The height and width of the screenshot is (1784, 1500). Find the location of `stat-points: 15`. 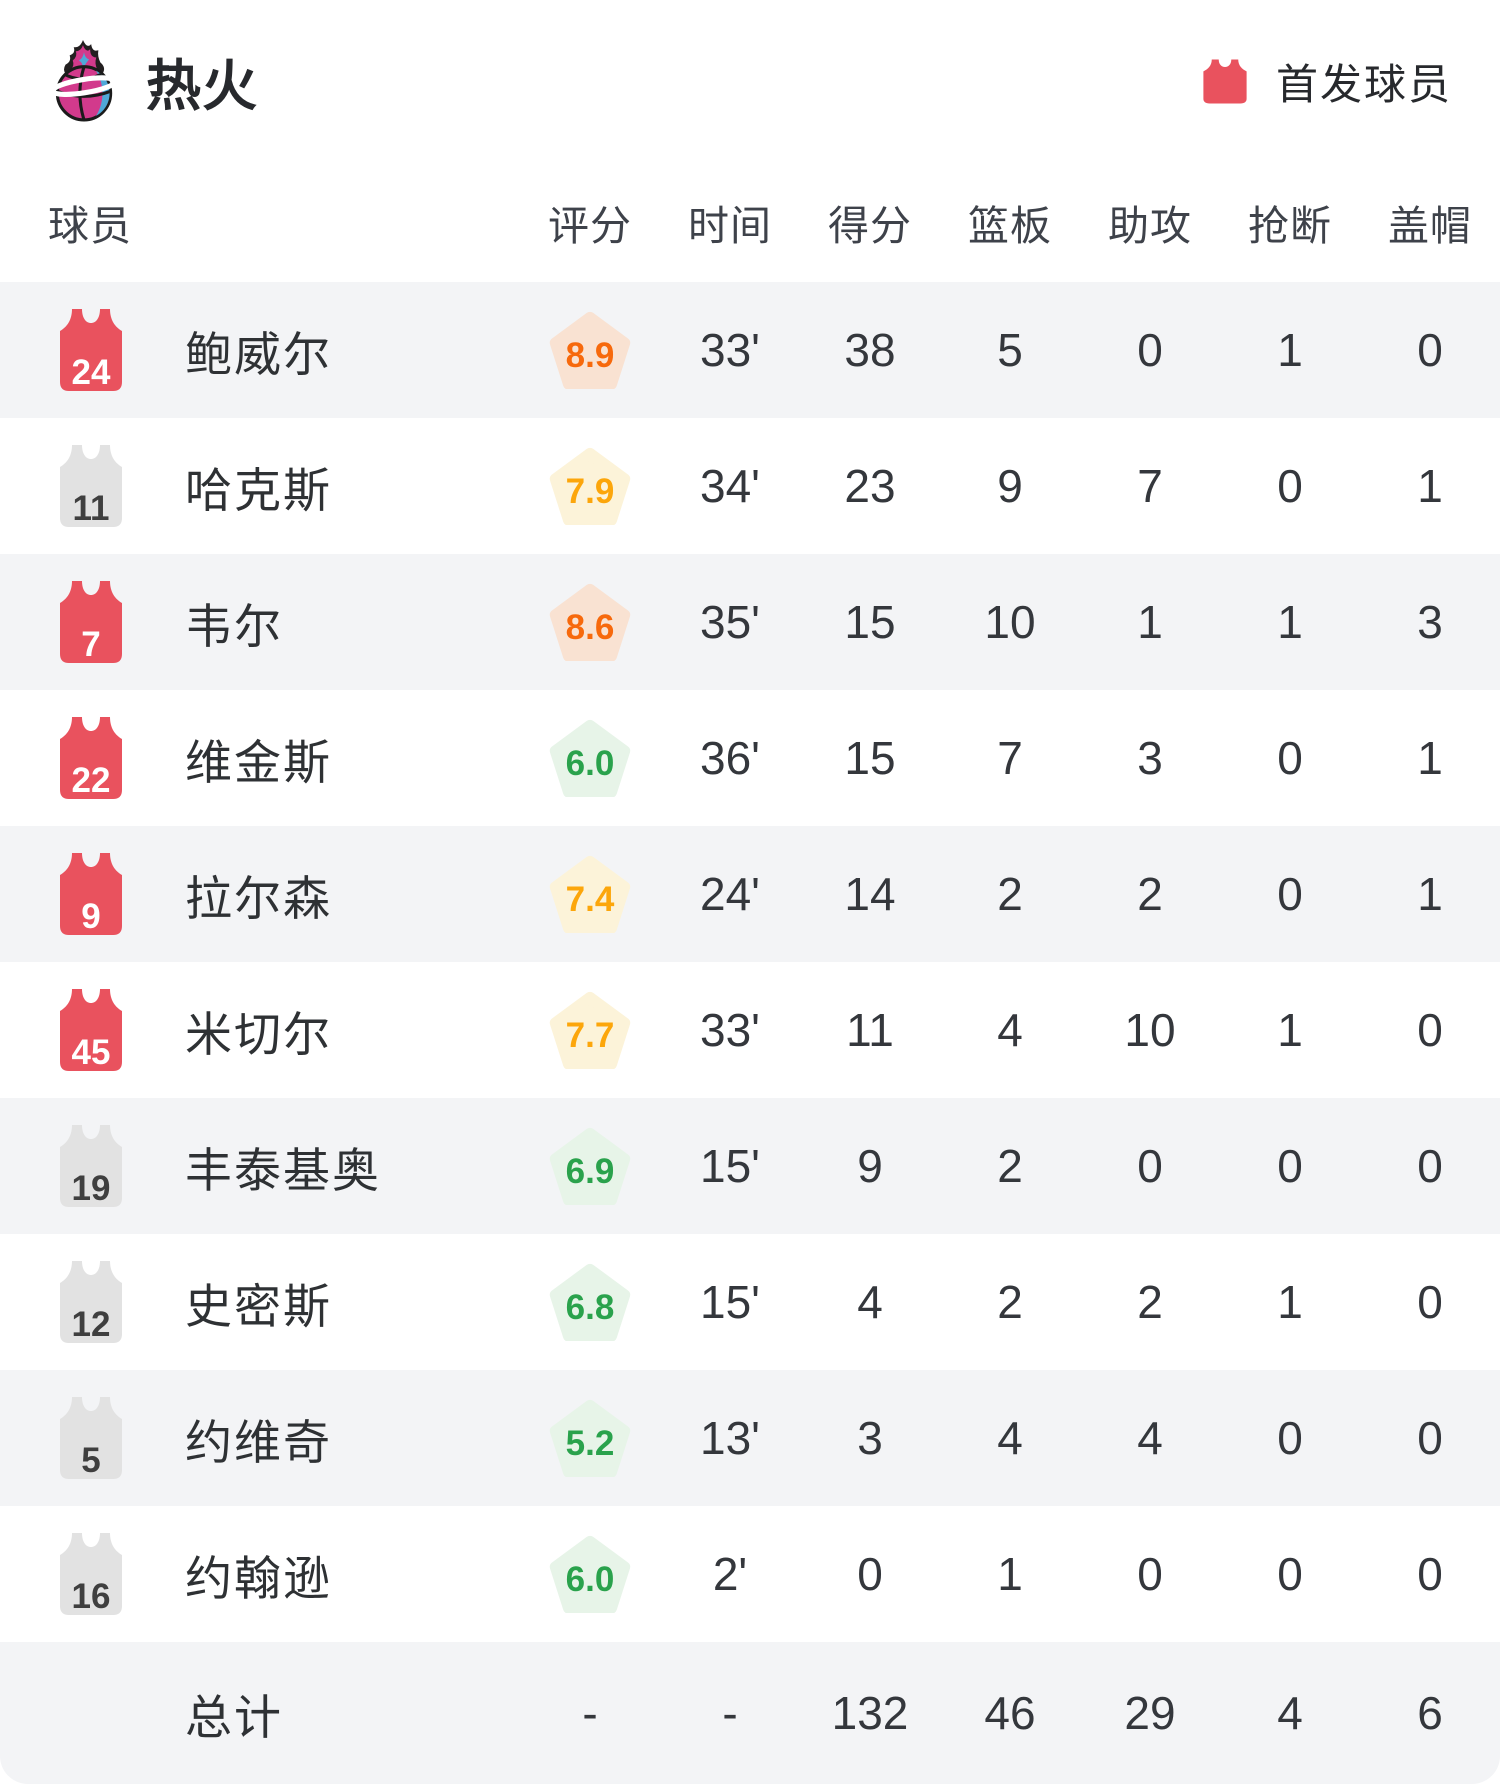

stat-points: 15 is located at coordinates (870, 622).